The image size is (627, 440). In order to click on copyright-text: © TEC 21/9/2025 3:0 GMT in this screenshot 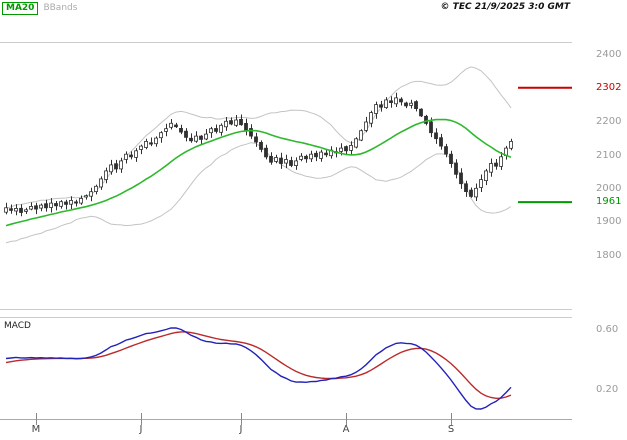, I will do `click(505, 7)`.